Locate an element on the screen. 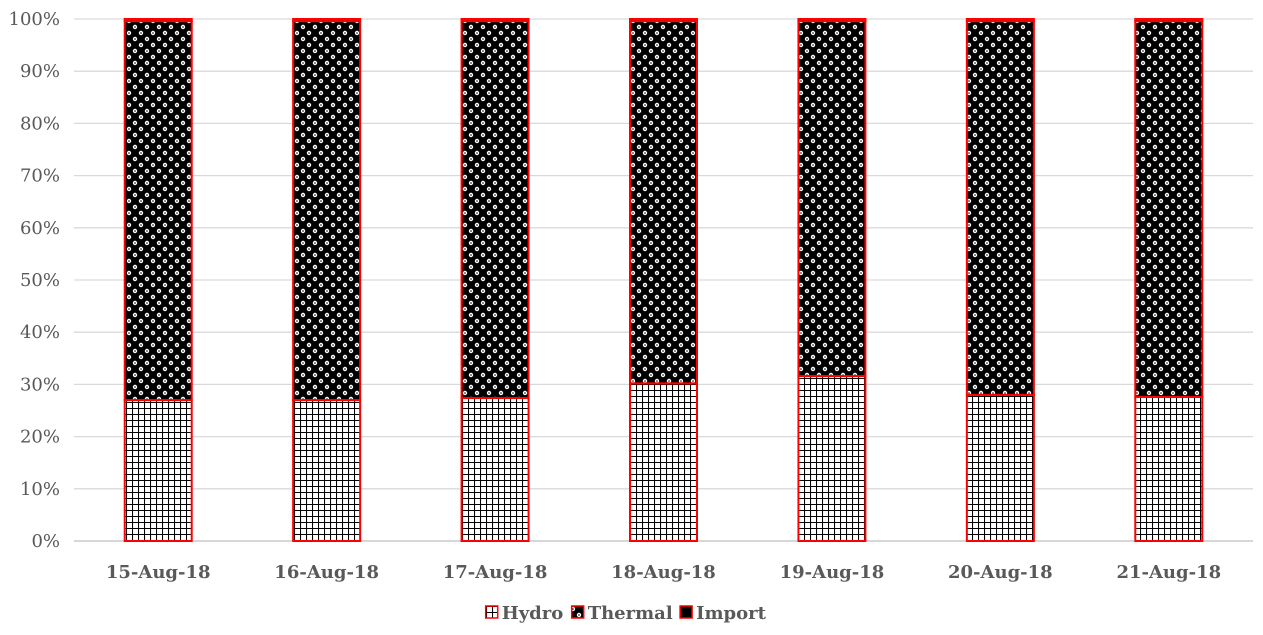 The height and width of the screenshot is (635, 1263). x-tick-label: 18-Aug-18 is located at coordinates (663, 572).